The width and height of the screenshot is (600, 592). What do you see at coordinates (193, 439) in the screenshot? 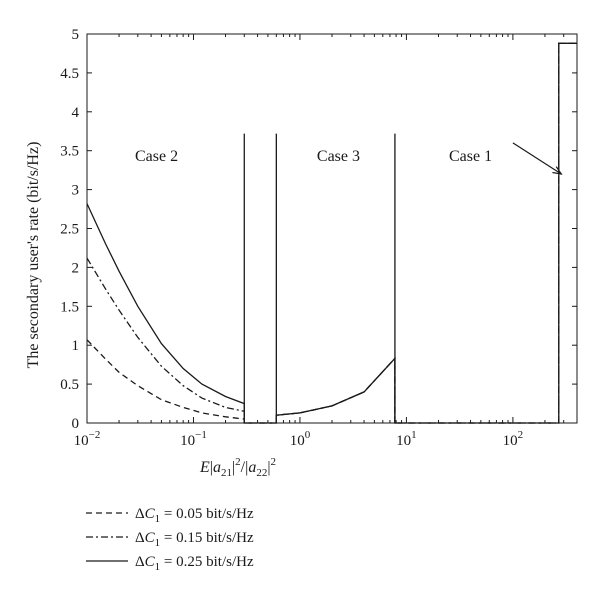
I see `x-tick-label: 10⁻¹` at bounding box center [193, 439].